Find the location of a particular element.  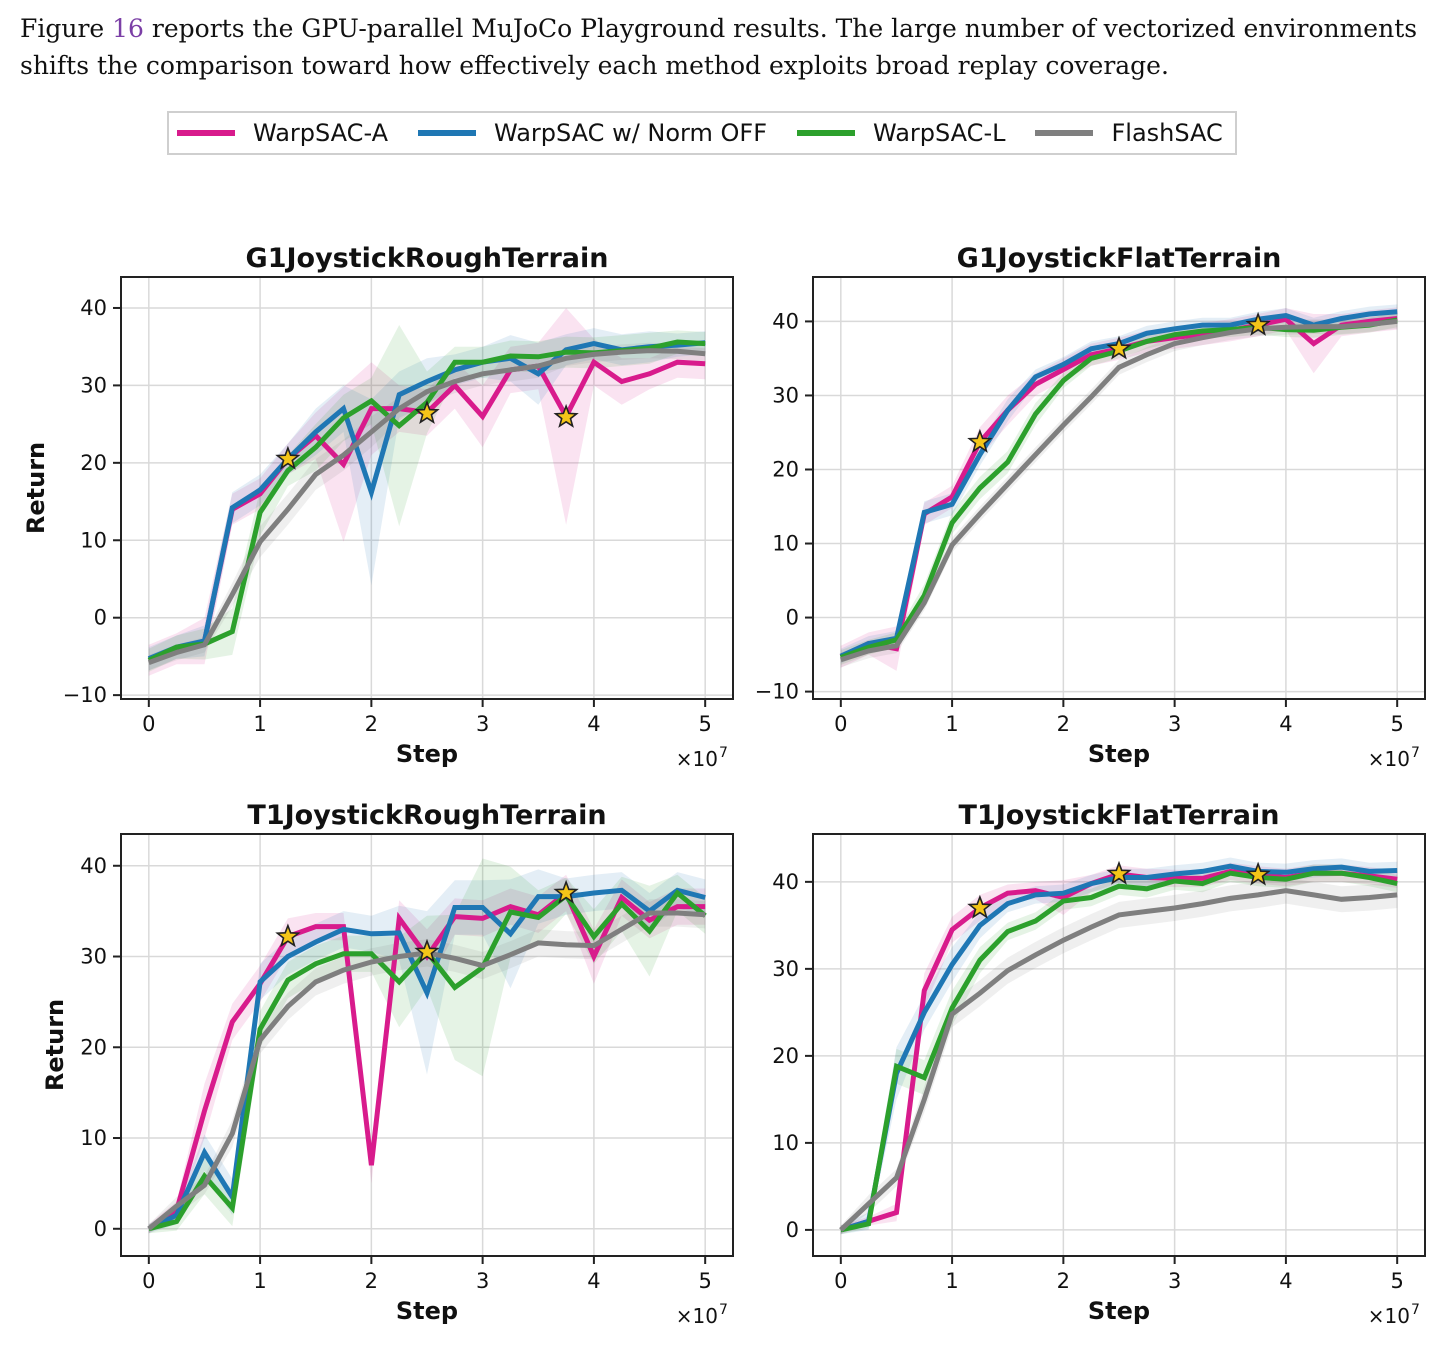

chart-title: T1JoystickFlatTerrain is located at coordinates (1119, 815).